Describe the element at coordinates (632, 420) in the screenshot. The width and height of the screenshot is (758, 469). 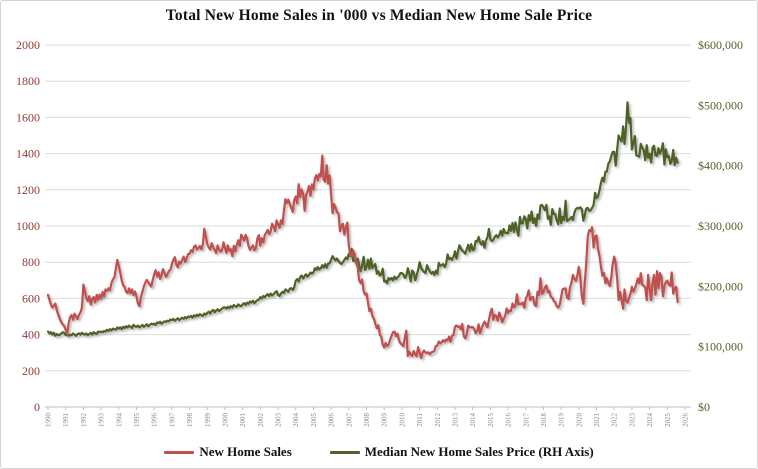
I see `svg-text: 2023` at that location.